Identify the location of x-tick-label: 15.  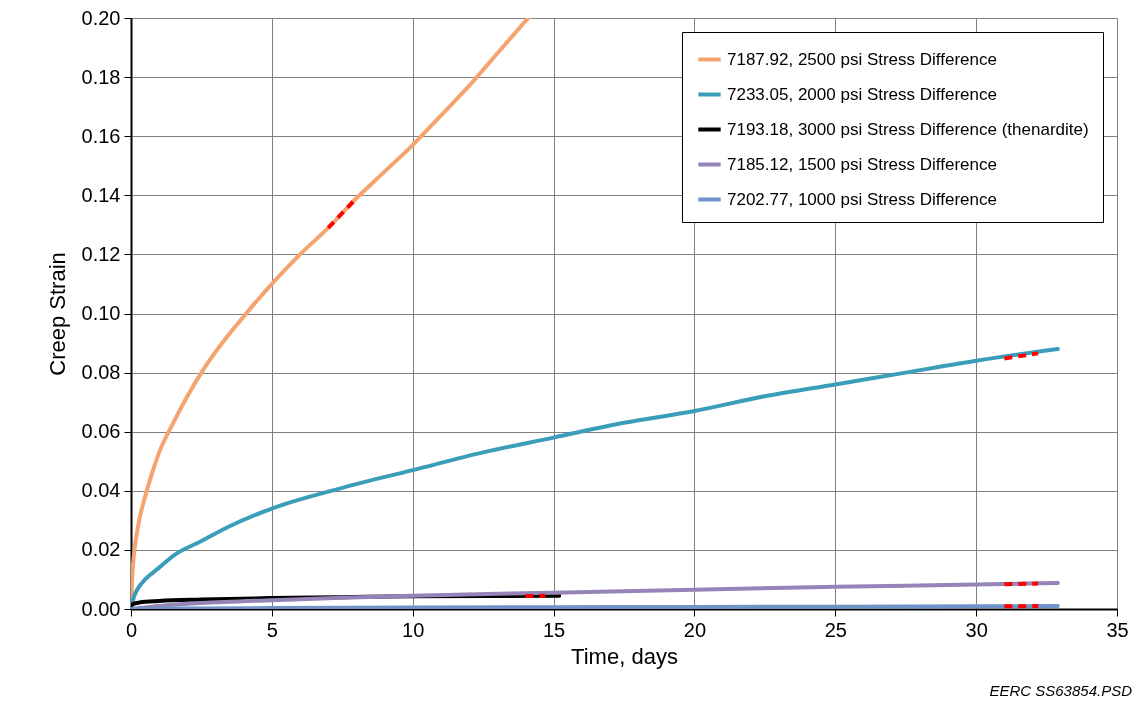
(554, 629).